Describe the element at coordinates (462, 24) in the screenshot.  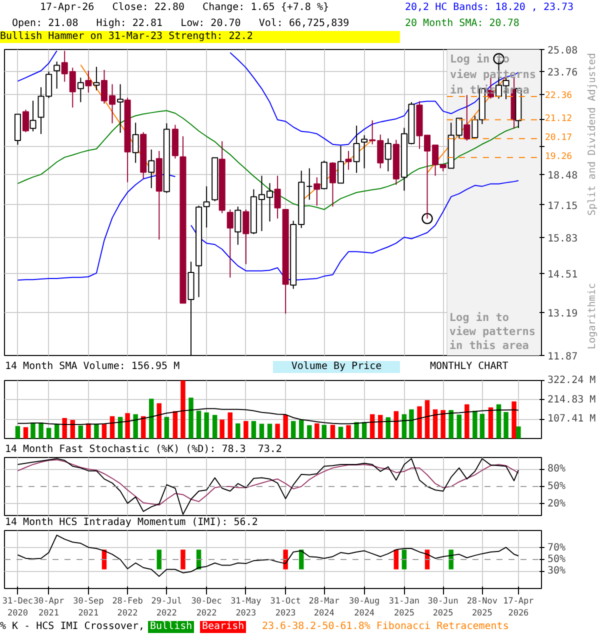
I see `text: 20 Month SMA: 20.78` at that location.